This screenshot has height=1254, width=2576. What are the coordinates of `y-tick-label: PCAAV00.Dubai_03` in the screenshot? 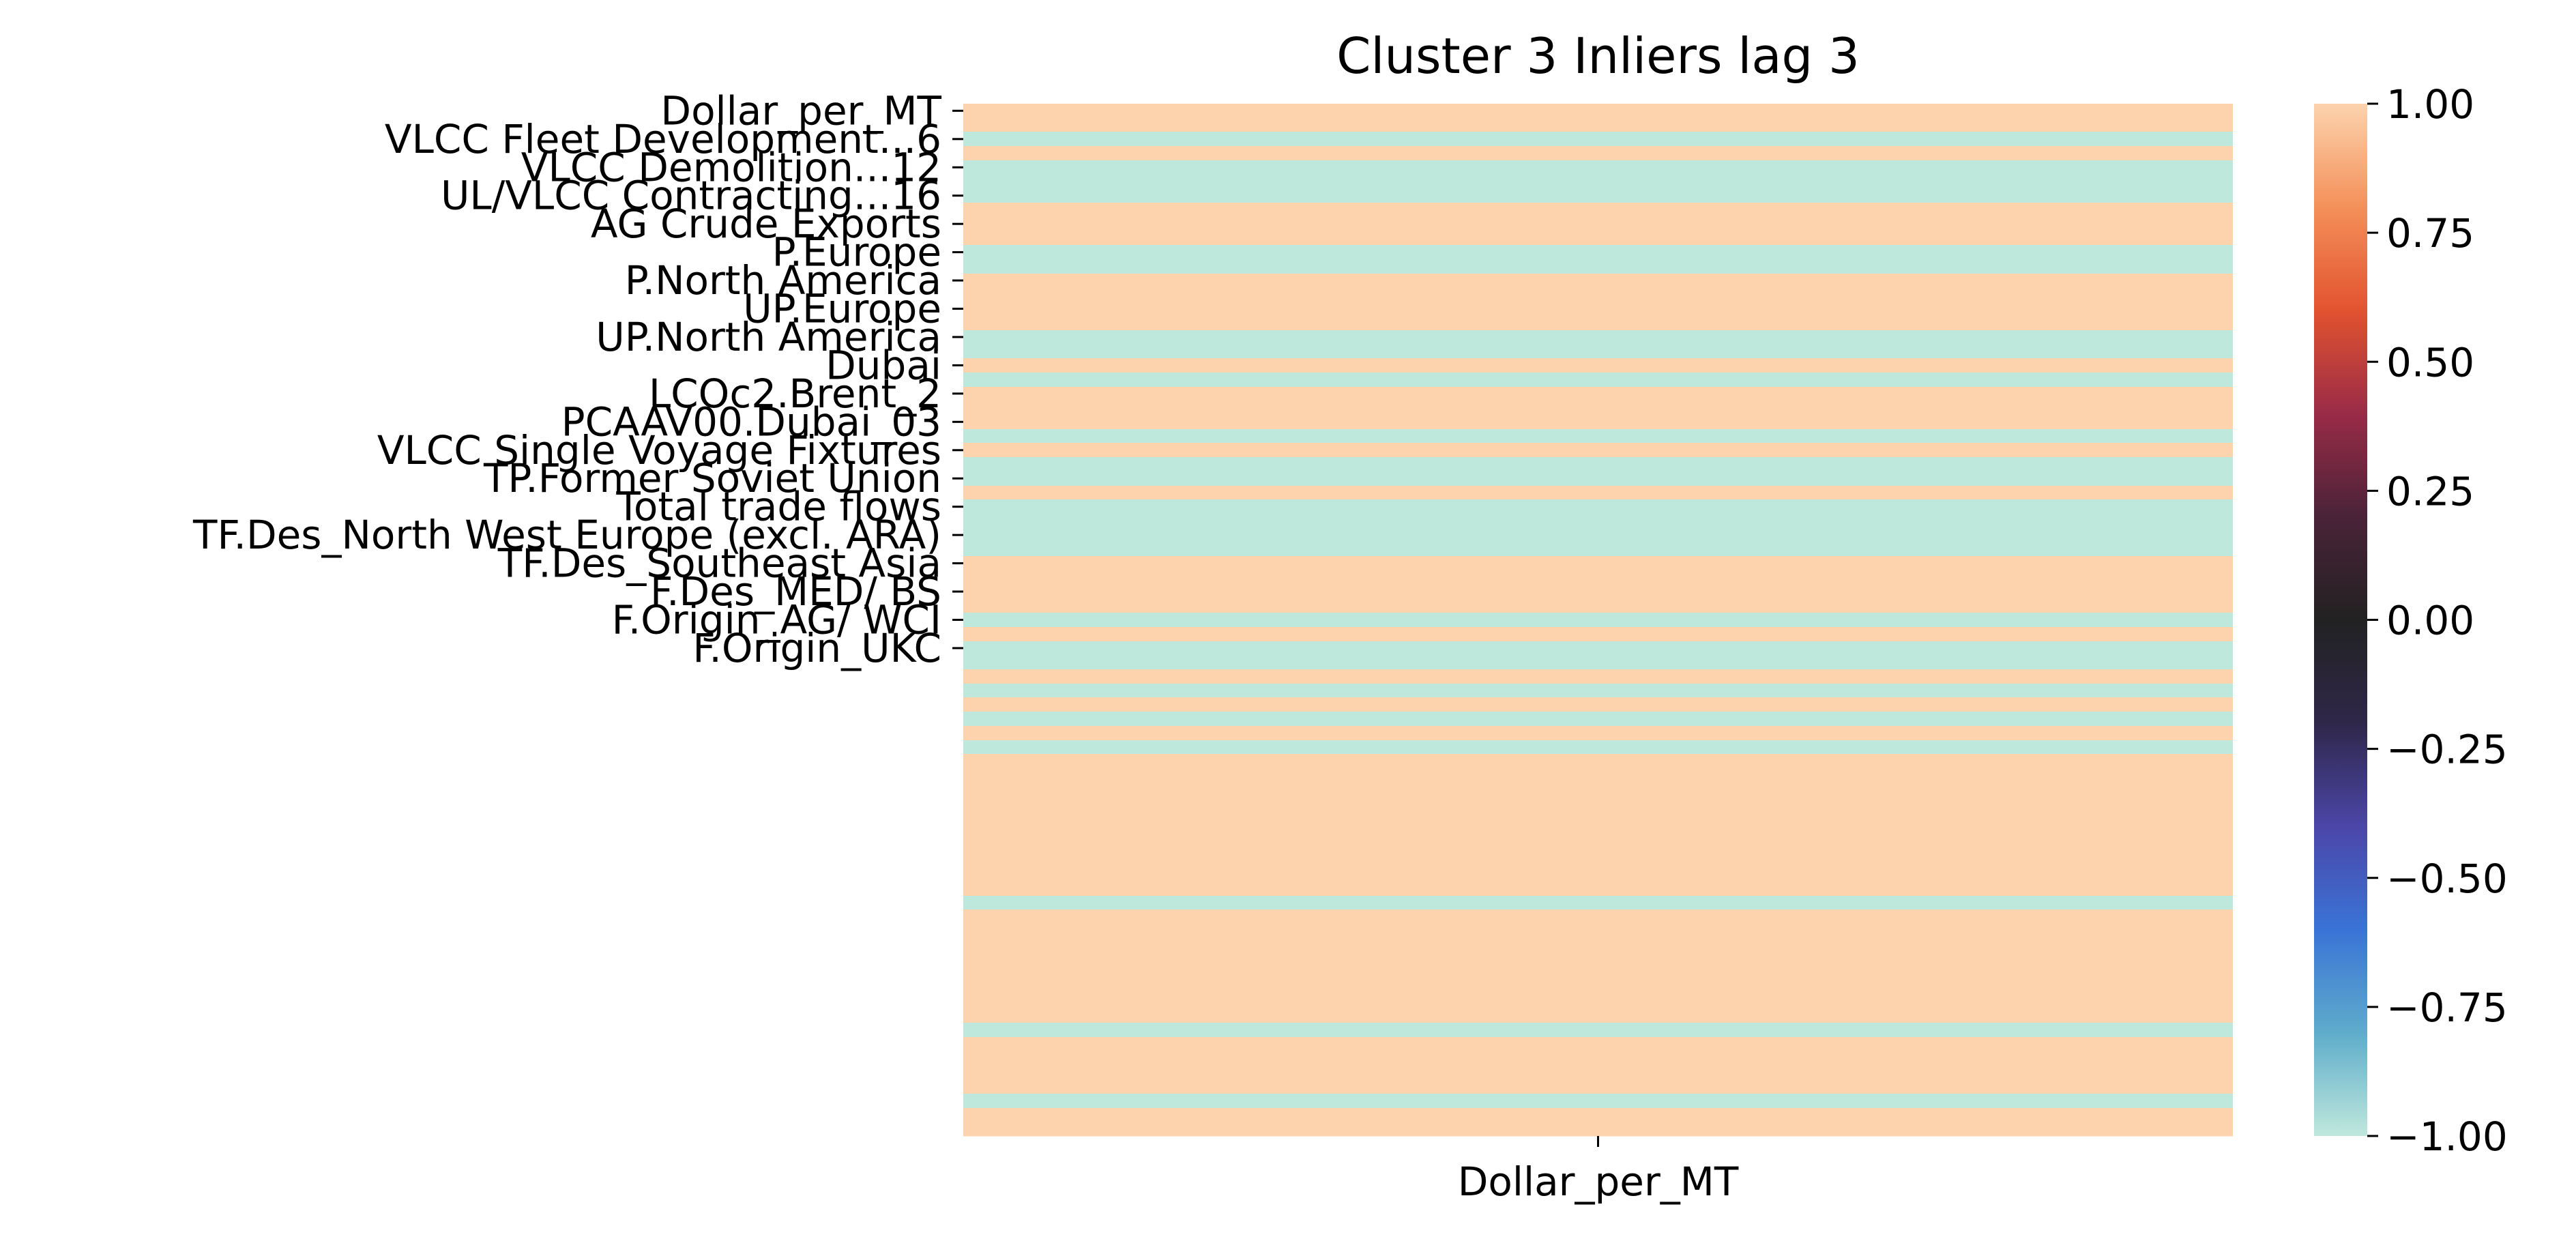 It's located at (751, 421).